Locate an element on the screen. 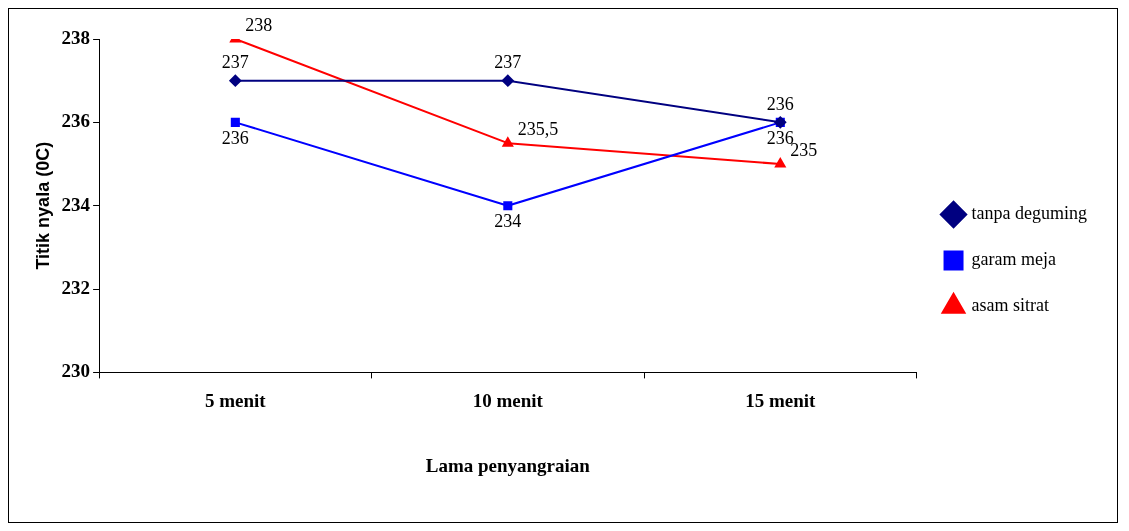 The height and width of the screenshot is (531, 1129). legend-label: tanpa deguming is located at coordinates (1029, 213).